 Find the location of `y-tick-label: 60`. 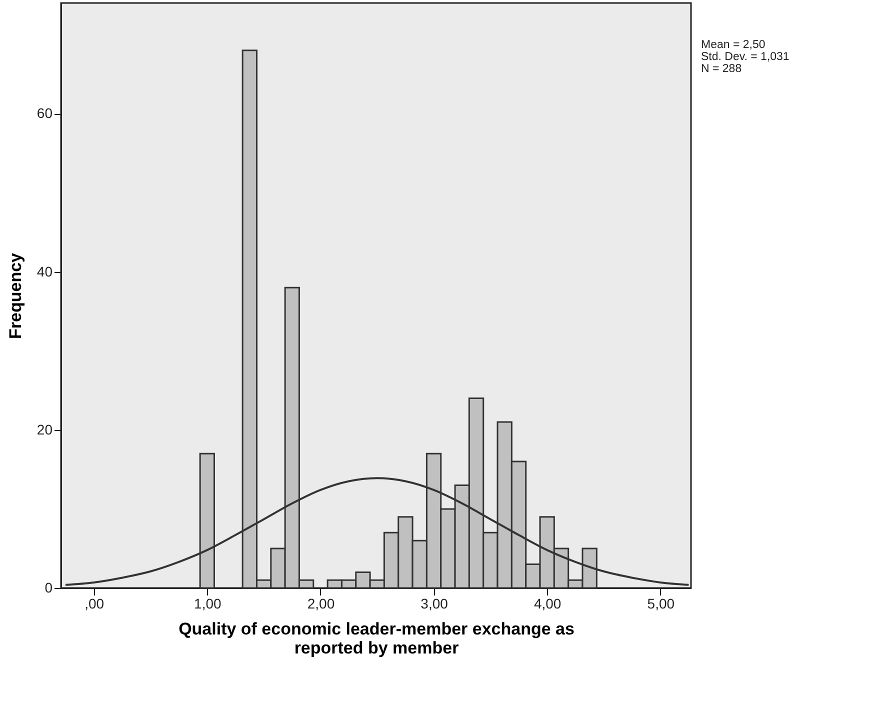

y-tick-label: 60 is located at coordinates (44, 113).